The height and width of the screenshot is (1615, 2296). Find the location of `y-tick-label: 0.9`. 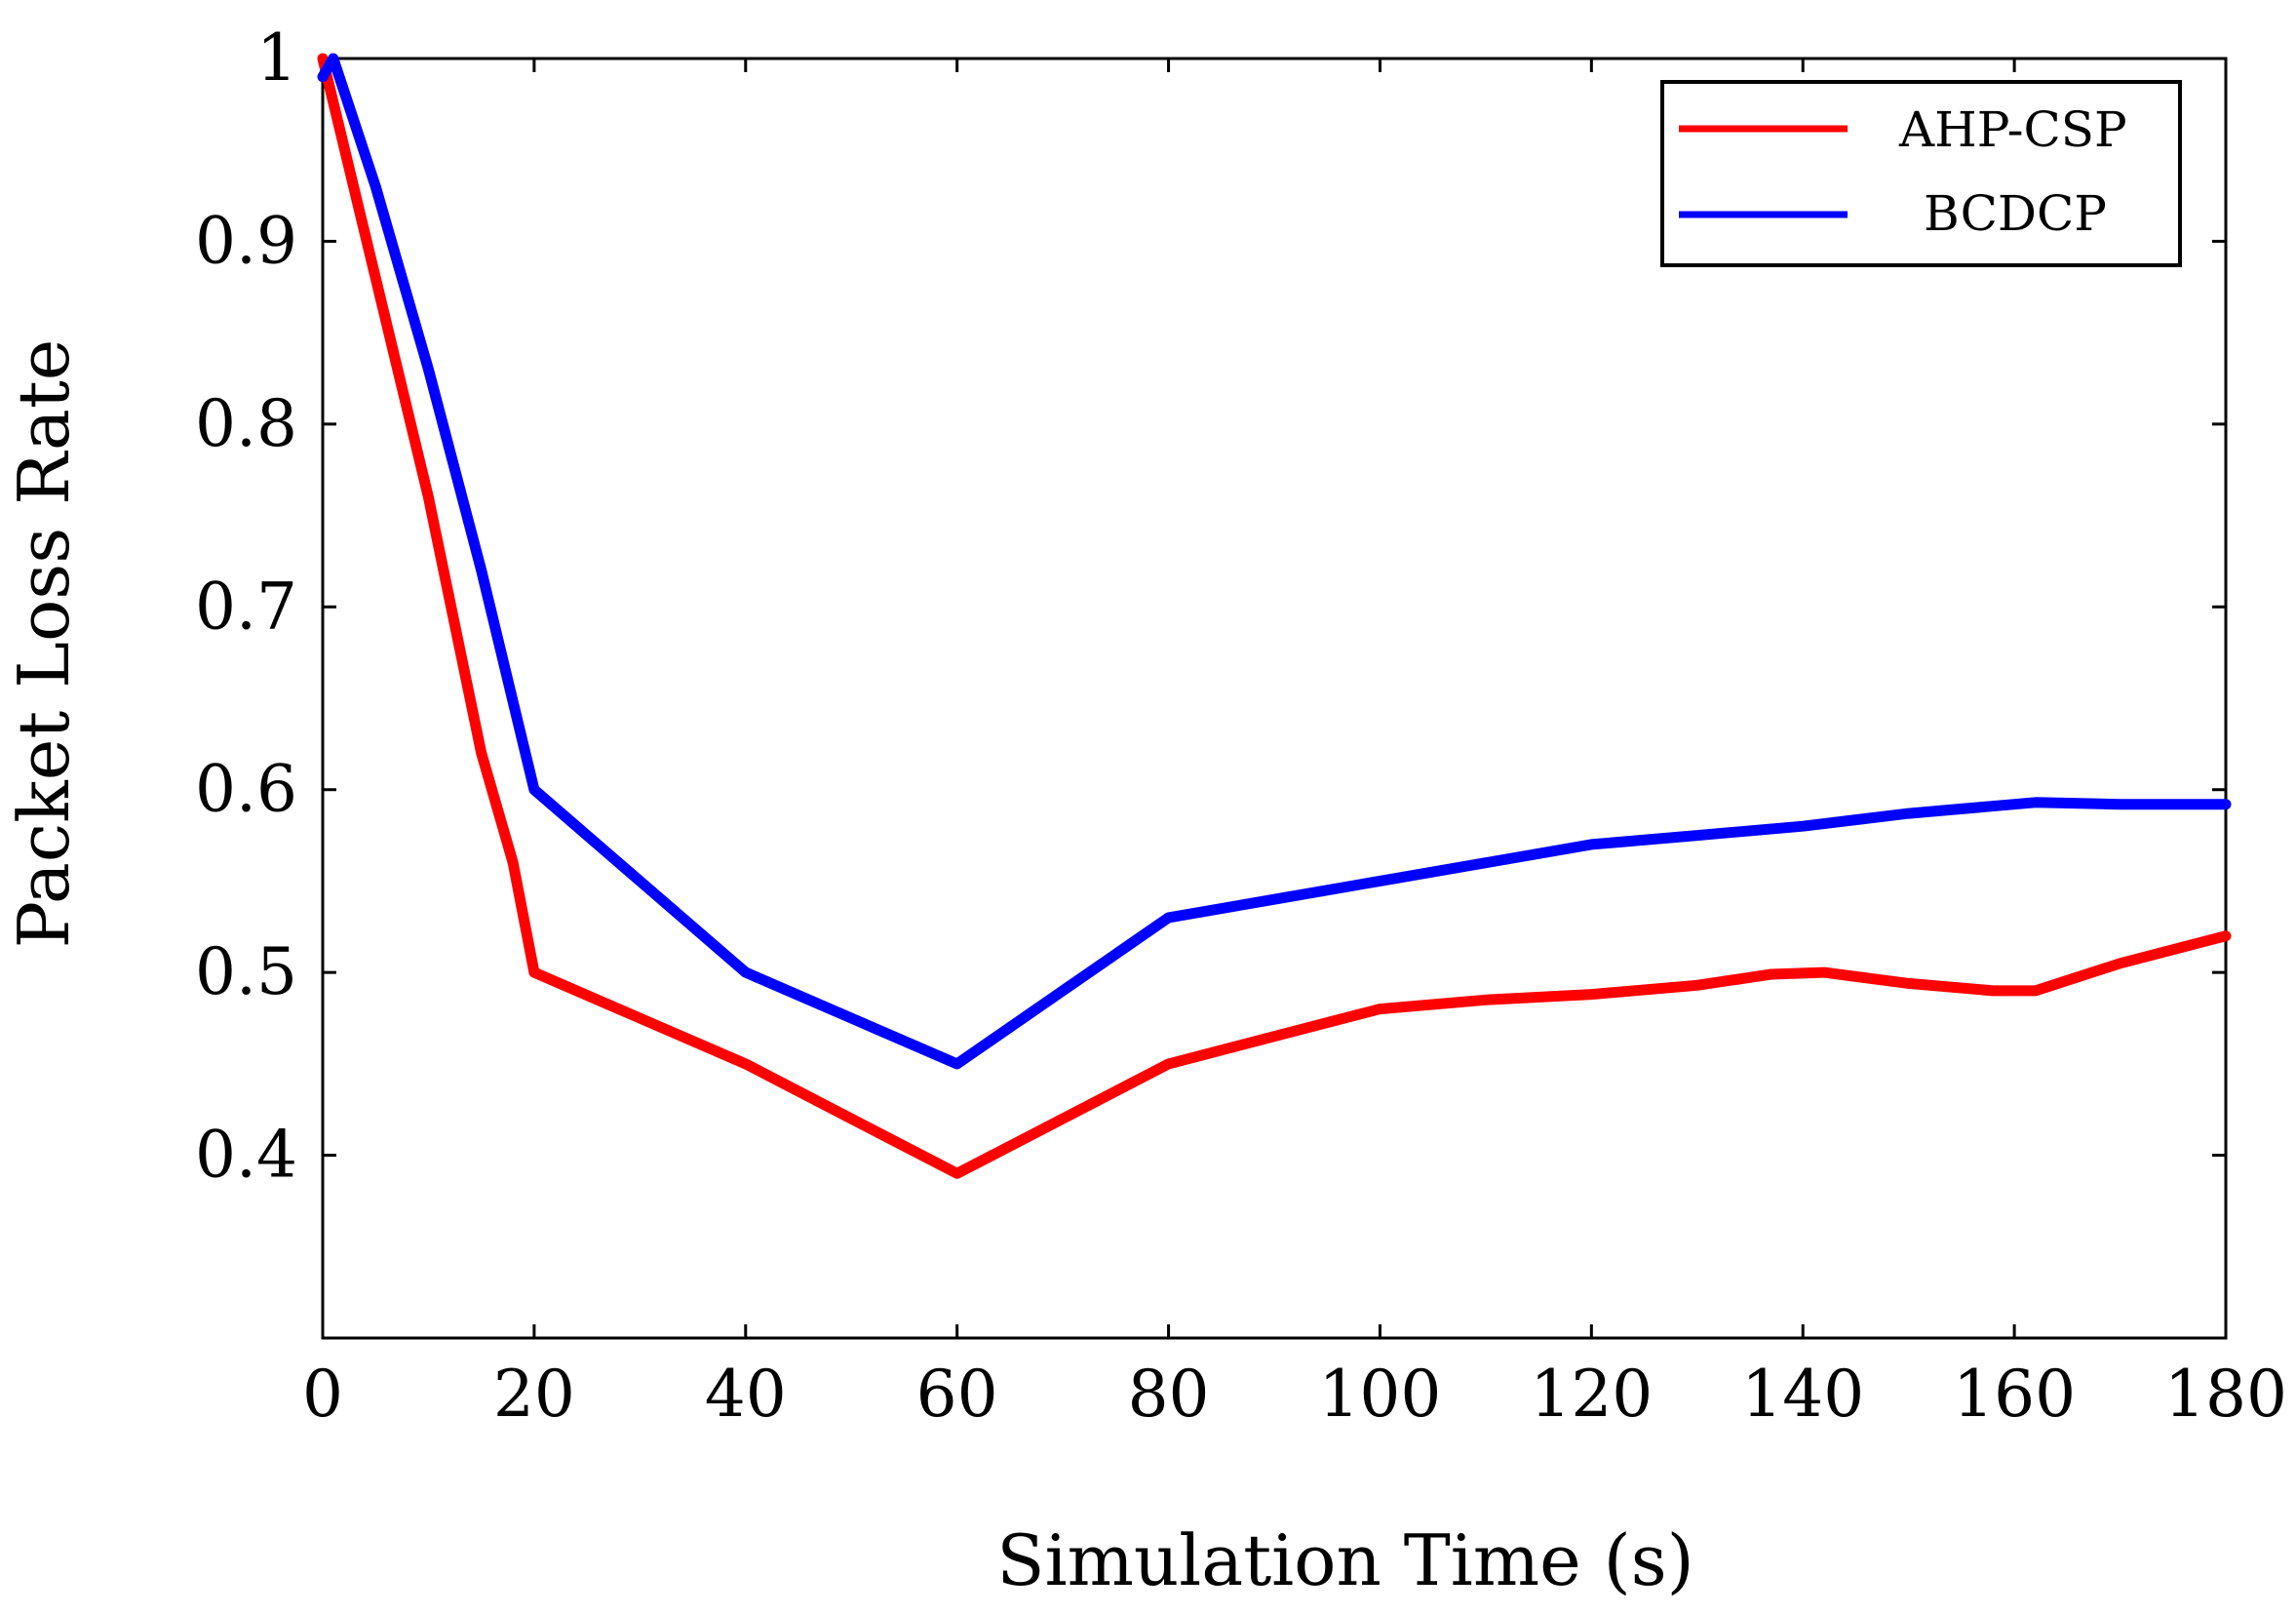

y-tick-label: 0.9 is located at coordinates (246, 240).